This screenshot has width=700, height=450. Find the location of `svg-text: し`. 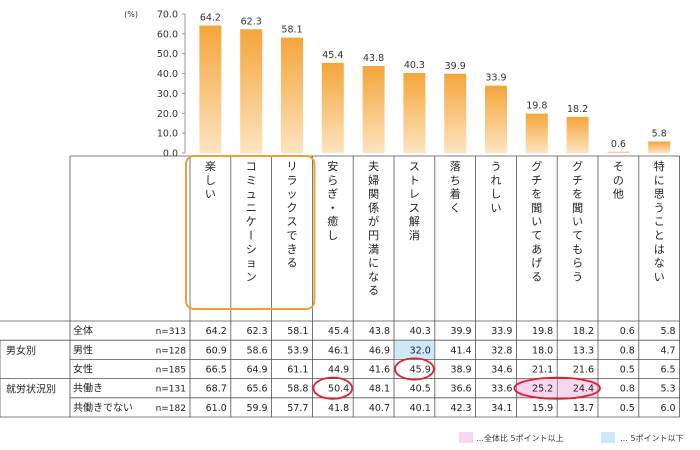

svg-text: し is located at coordinates (496, 194).